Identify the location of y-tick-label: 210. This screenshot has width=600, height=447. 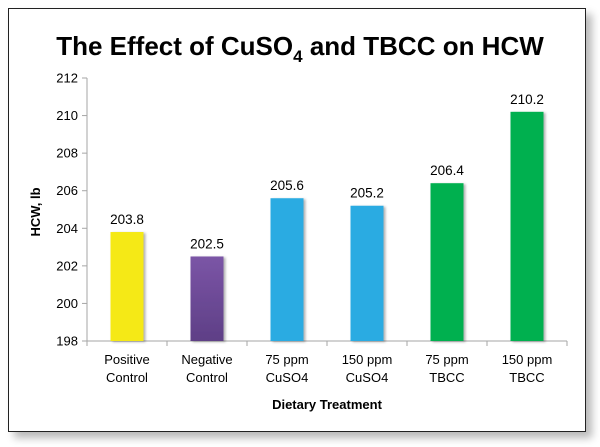
(67, 115).